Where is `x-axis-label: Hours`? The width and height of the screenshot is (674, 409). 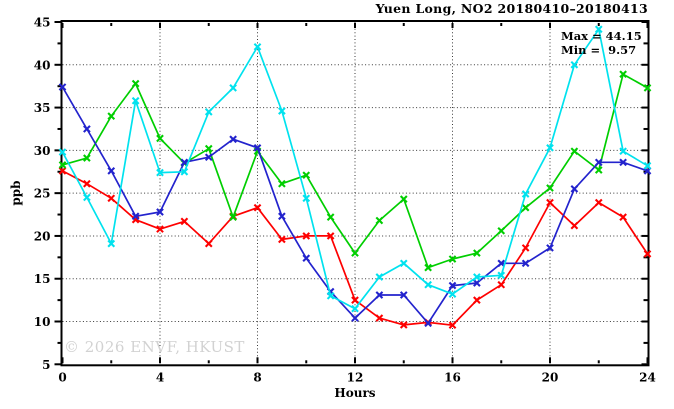
x-axis-label: Hours is located at coordinates (355, 393).